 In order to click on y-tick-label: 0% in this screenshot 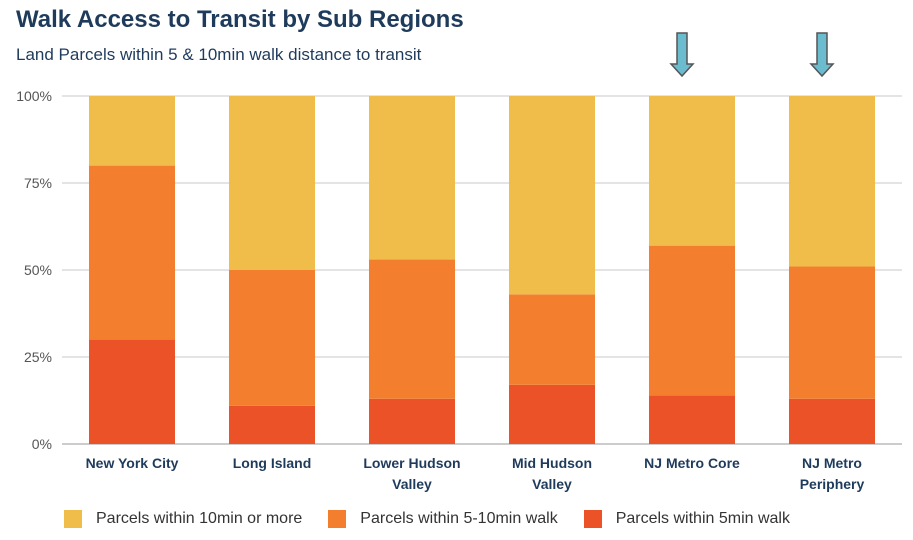, I will do `click(42, 444)`.